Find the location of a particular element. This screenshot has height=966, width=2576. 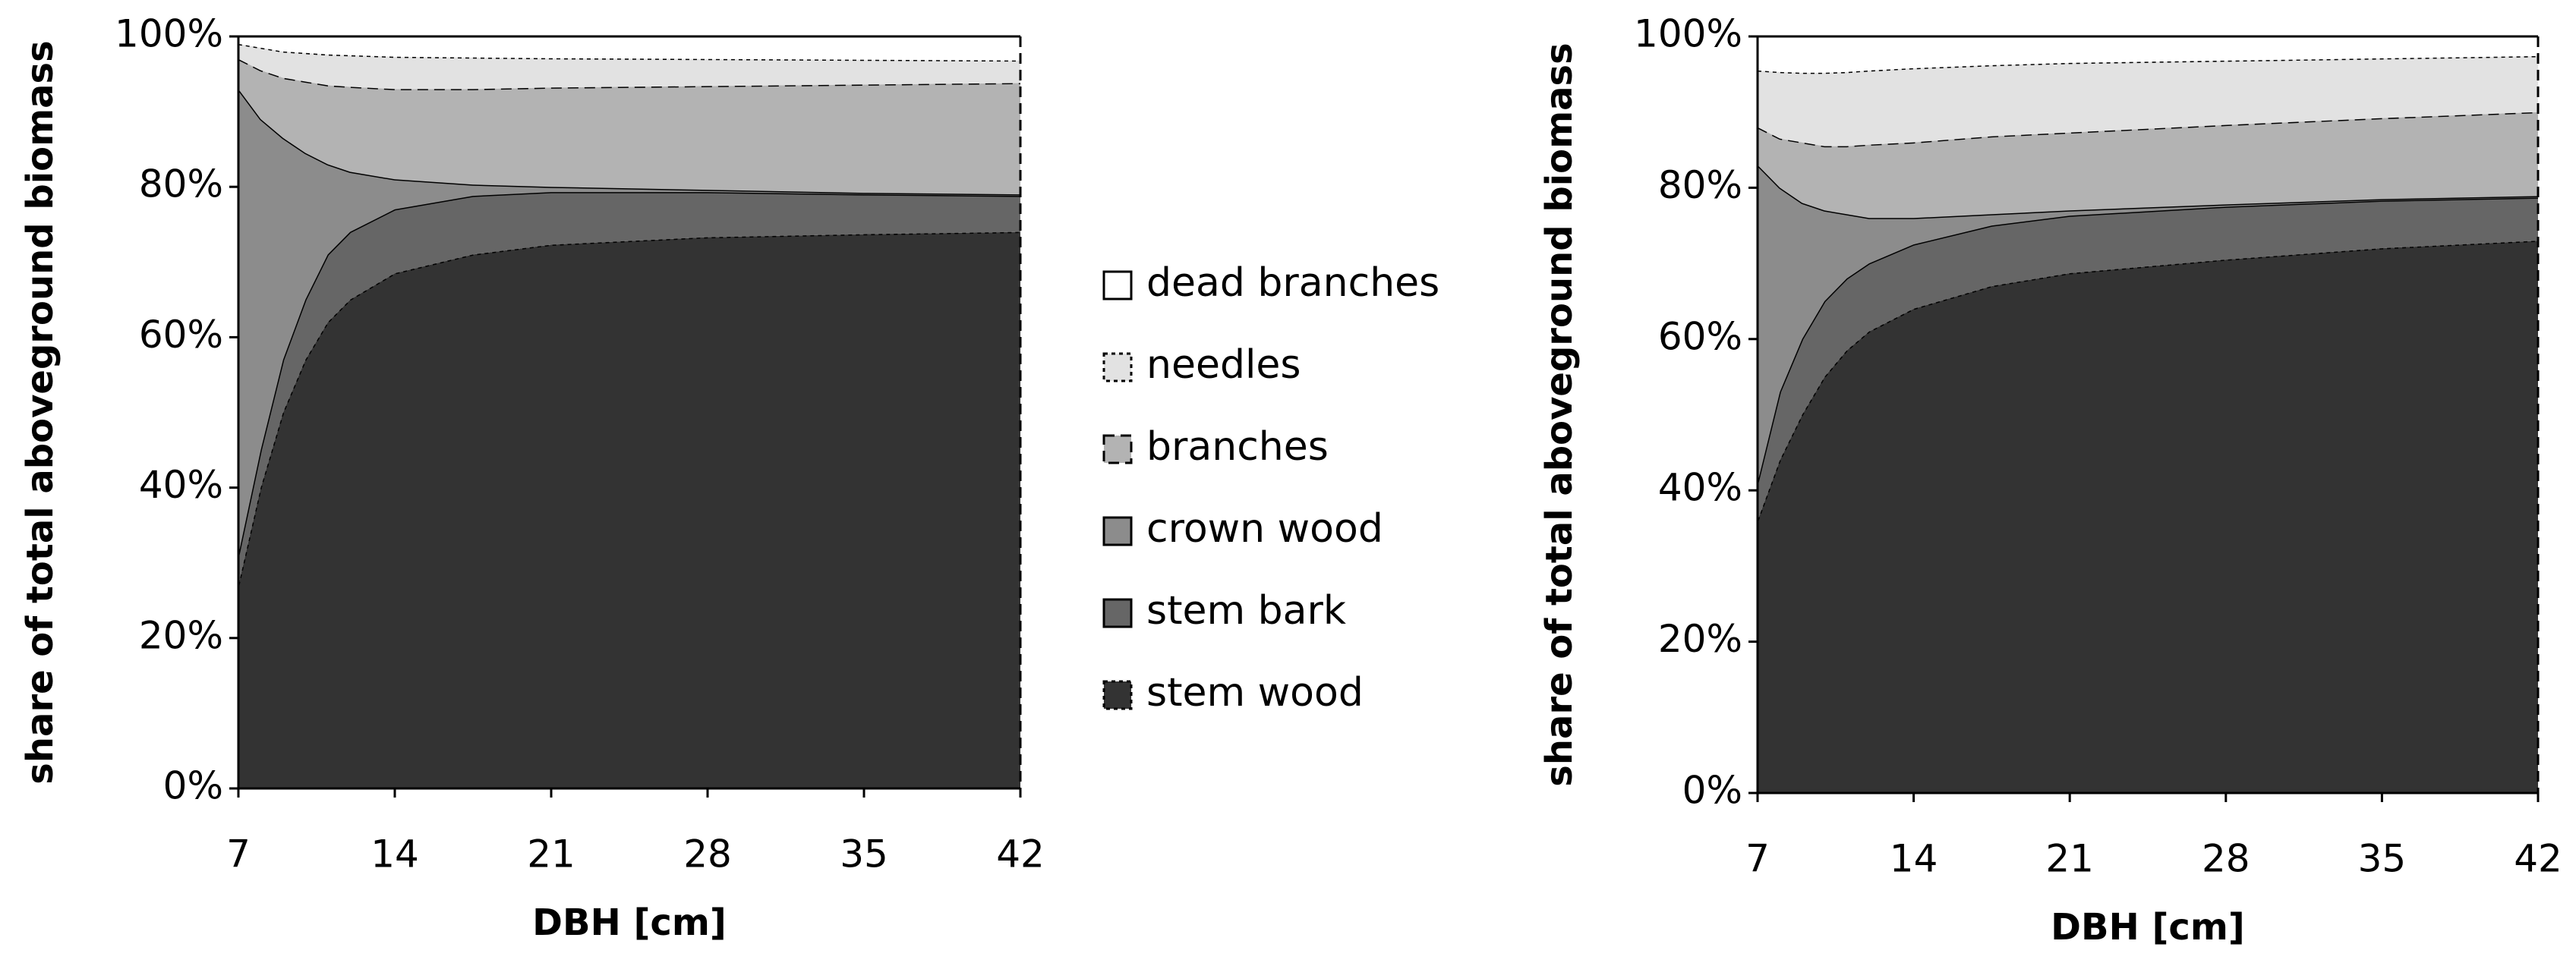

legend-label: branches is located at coordinates (1237, 447).